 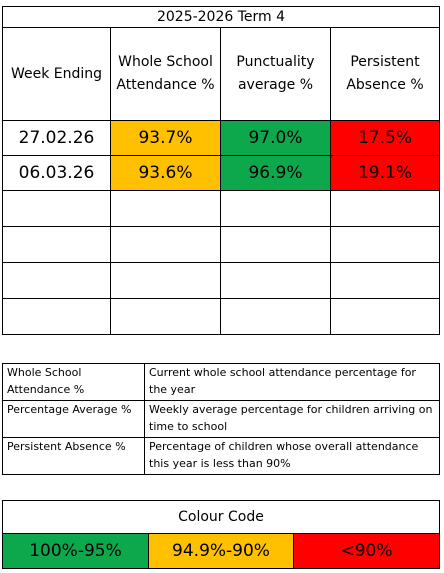 I want to click on week-ending-cell: 06.03.26, so click(x=56, y=173).